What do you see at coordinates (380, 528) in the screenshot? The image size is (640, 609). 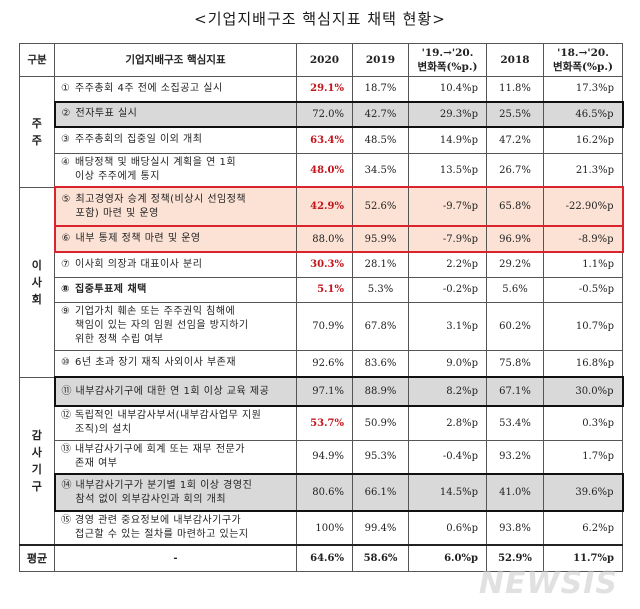 I see `value-2019: 99.4%` at bounding box center [380, 528].